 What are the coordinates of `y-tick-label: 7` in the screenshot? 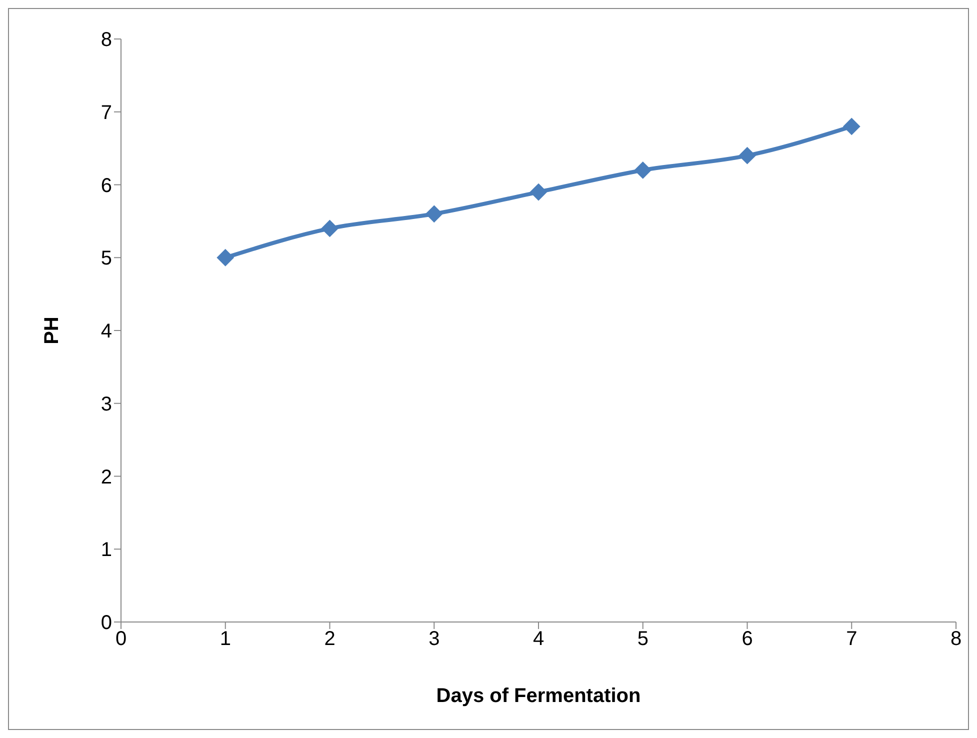 It's located at (106, 113).